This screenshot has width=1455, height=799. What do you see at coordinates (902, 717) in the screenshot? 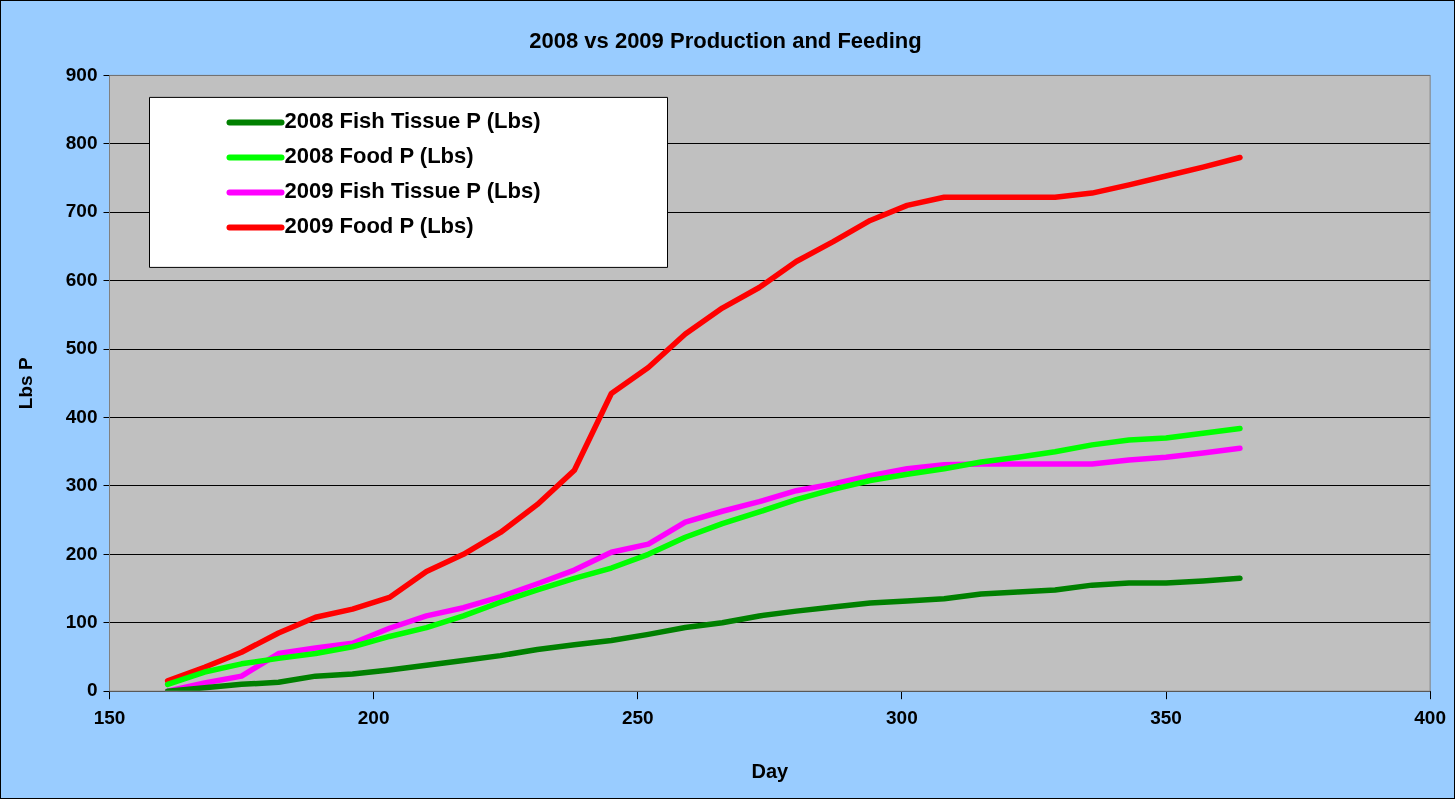
I see `x-tick-label: 300` at bounding box center [902, 717].